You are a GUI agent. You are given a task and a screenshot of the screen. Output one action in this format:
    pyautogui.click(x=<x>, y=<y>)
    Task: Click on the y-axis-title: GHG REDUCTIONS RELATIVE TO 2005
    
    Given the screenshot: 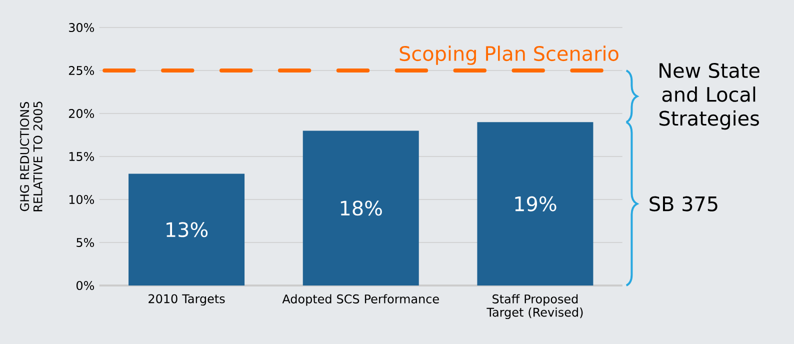 What is the action you would take?
    pyautogui.click(x=31, y=157)
    